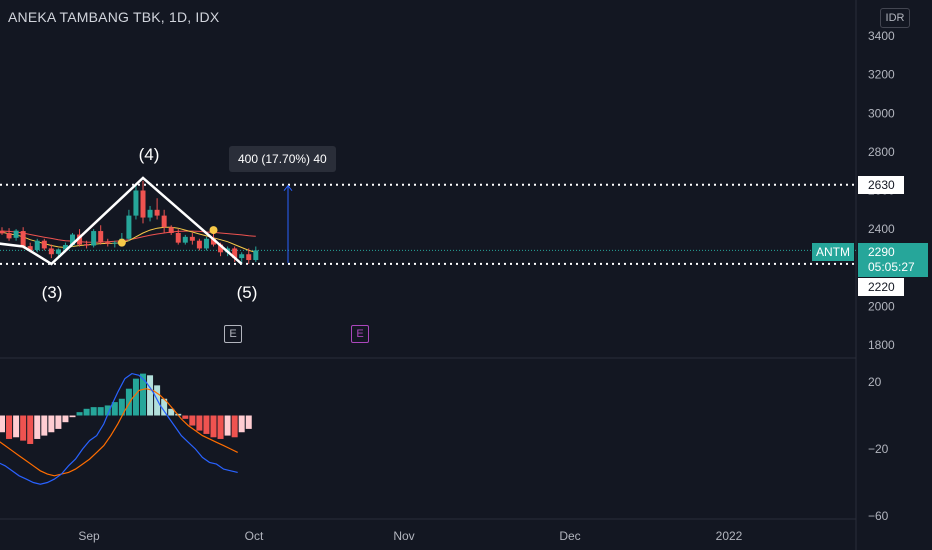 This screenshot has width=932, height=550. I want to click on macd-tick-label: −20, so click(878, 449).